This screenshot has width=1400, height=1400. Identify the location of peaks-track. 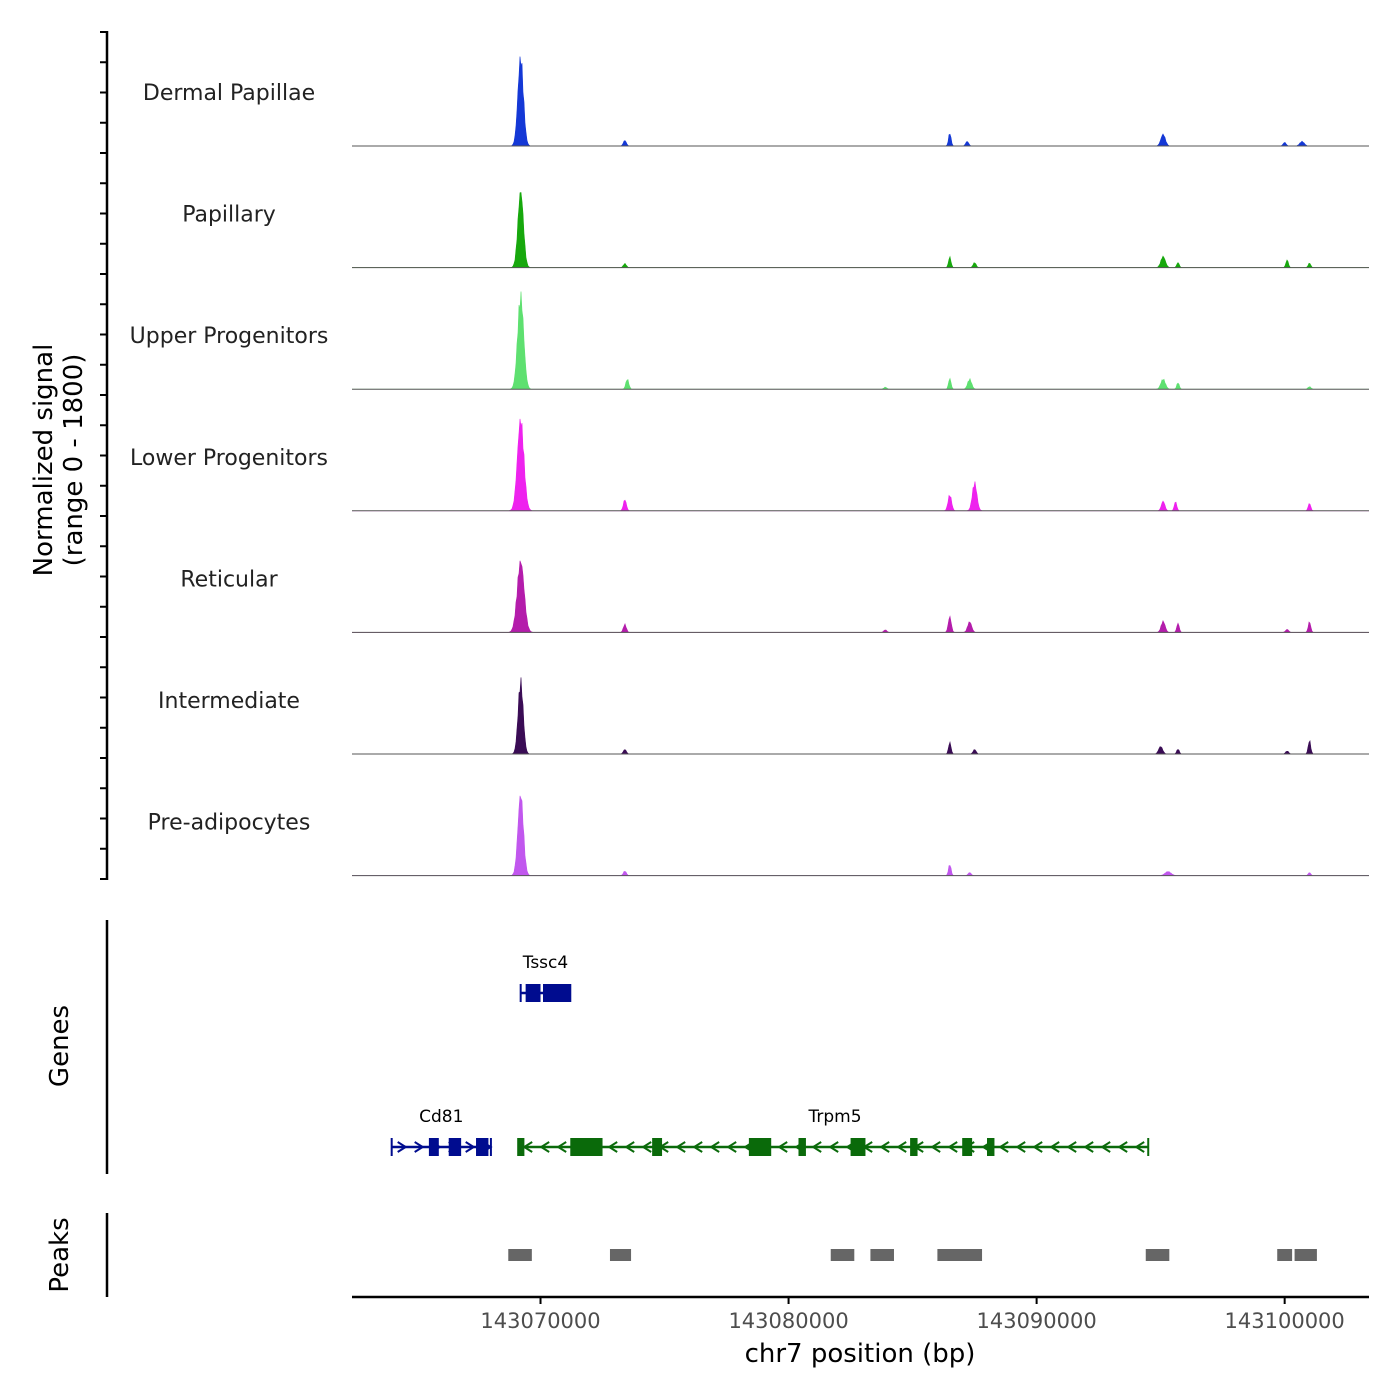
(912, 1255).